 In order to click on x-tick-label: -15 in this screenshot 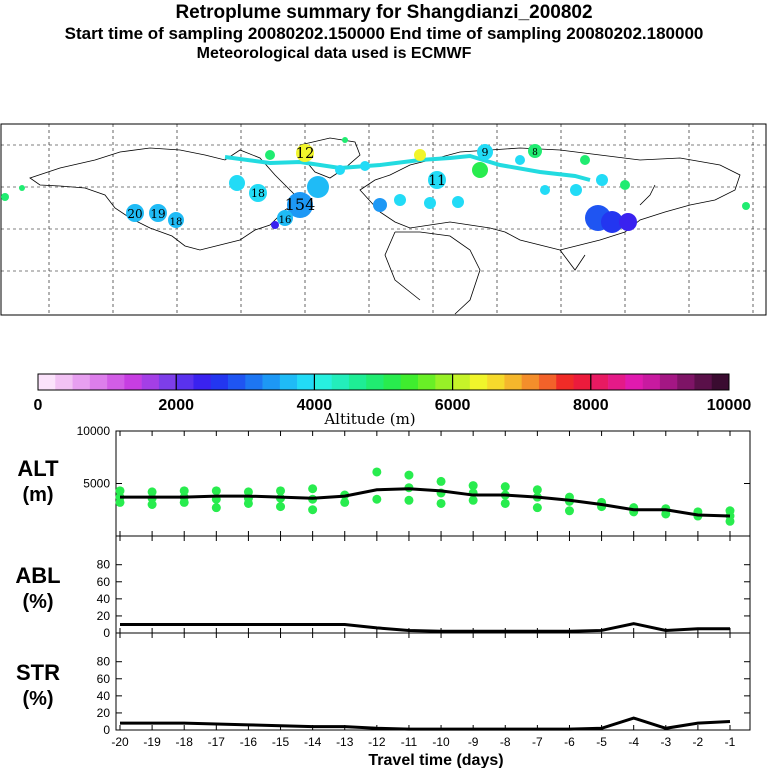, I will do `click(281, 742)`.